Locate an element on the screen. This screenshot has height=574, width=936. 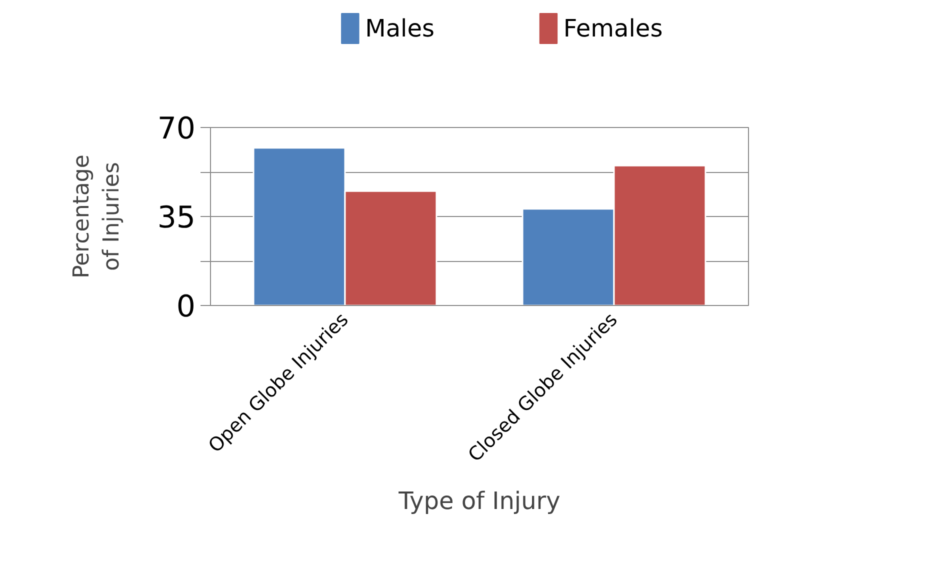
x-axis-title: Type of Injury is located at coordinates (479, 501).